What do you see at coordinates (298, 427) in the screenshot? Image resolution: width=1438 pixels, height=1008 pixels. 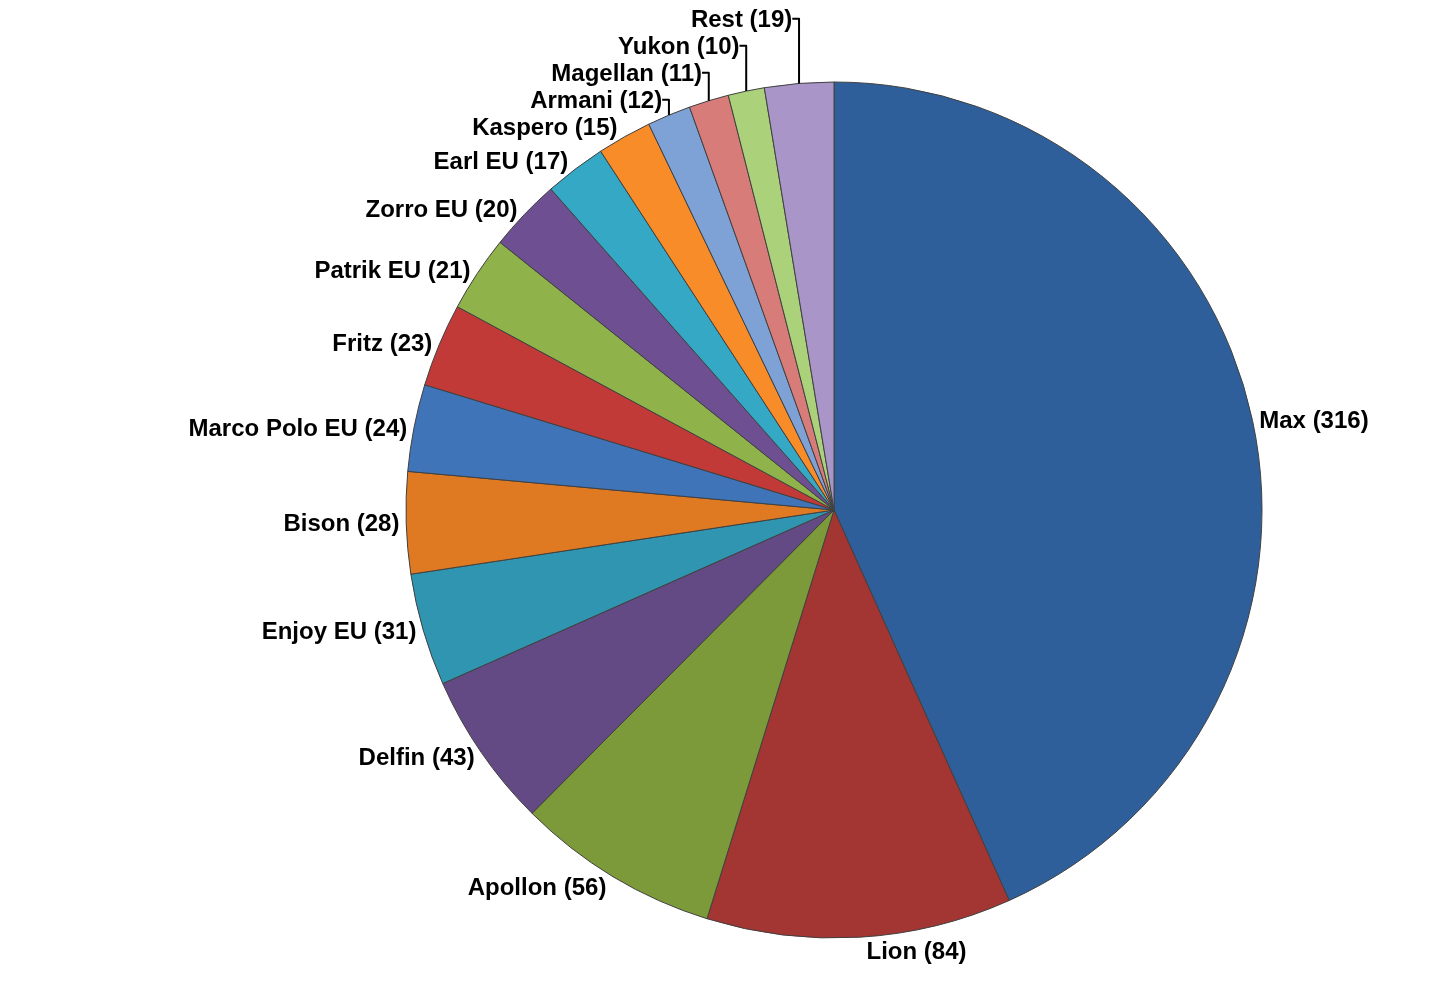 I see `slice-label: Marco Polo EU (24)` at bounding box center [298, 427].